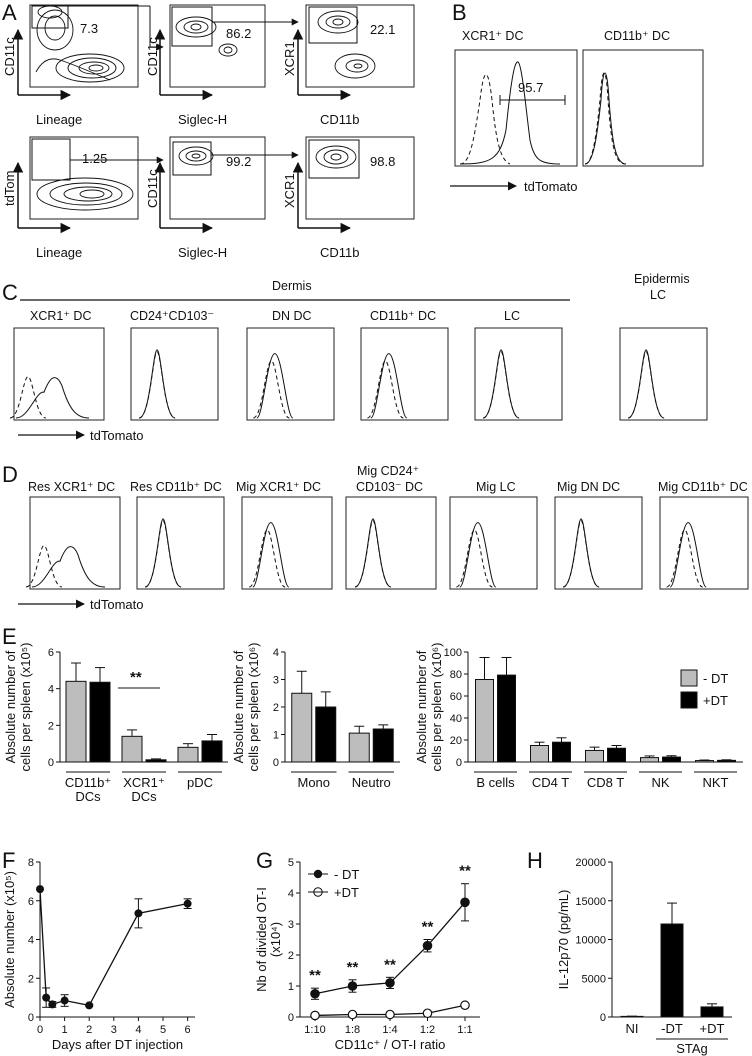 The height and width of the screenshot is (1056, 752). I want to click on x-tick-label: pDC, so click(200, 782).